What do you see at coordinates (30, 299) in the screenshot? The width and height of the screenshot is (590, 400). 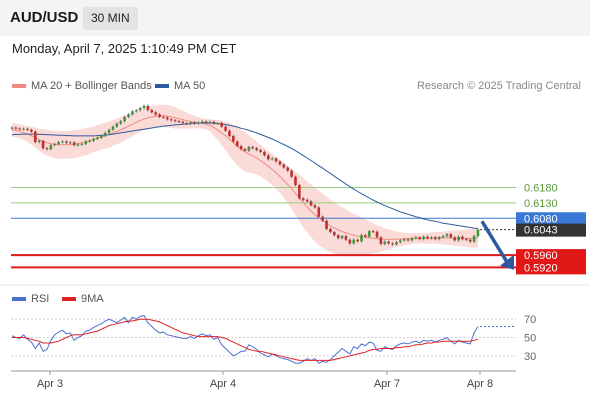 I see `legend-rsi: RSI` at bounding box center [30, 299].